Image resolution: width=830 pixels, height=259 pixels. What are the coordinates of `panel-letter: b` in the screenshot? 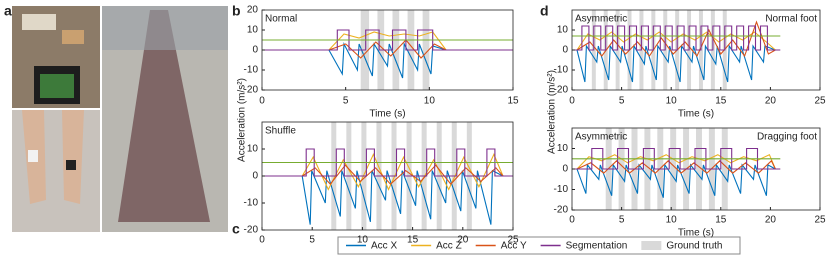 It's located at (236, 11).